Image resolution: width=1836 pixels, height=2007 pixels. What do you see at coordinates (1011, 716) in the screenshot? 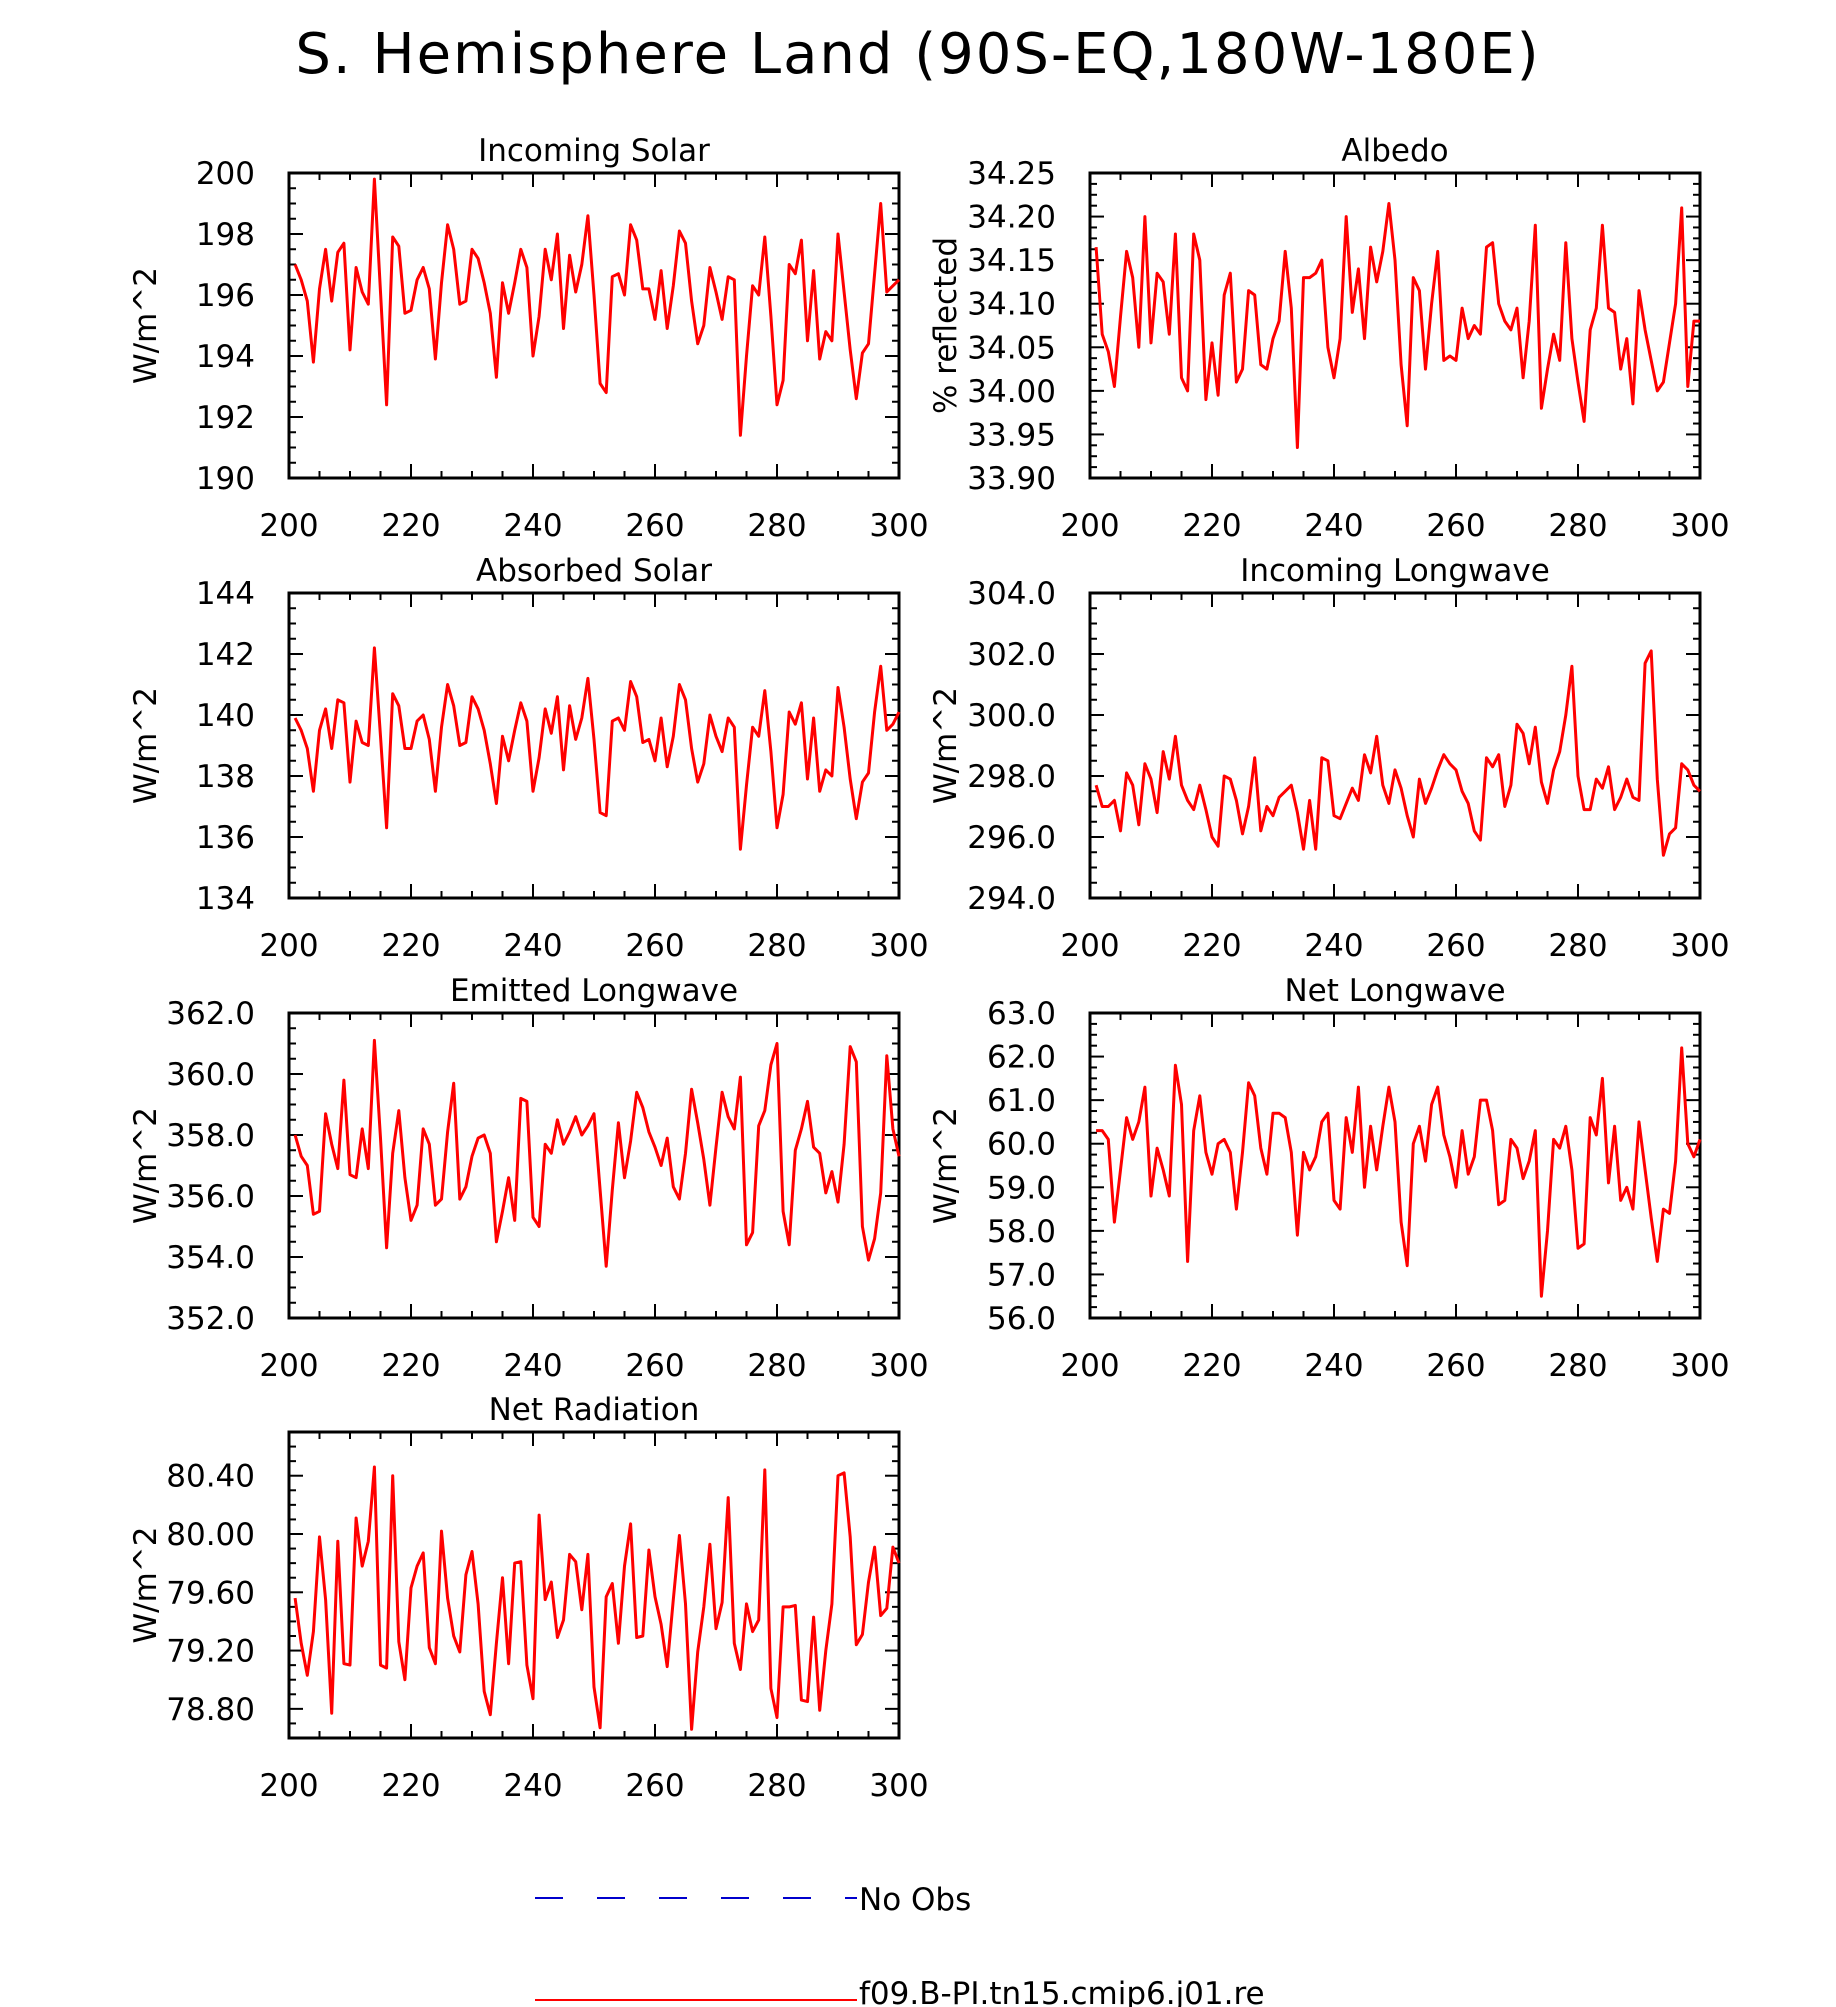
I see `y-tick-label: 300.0` at bounding box center [1011, 716].